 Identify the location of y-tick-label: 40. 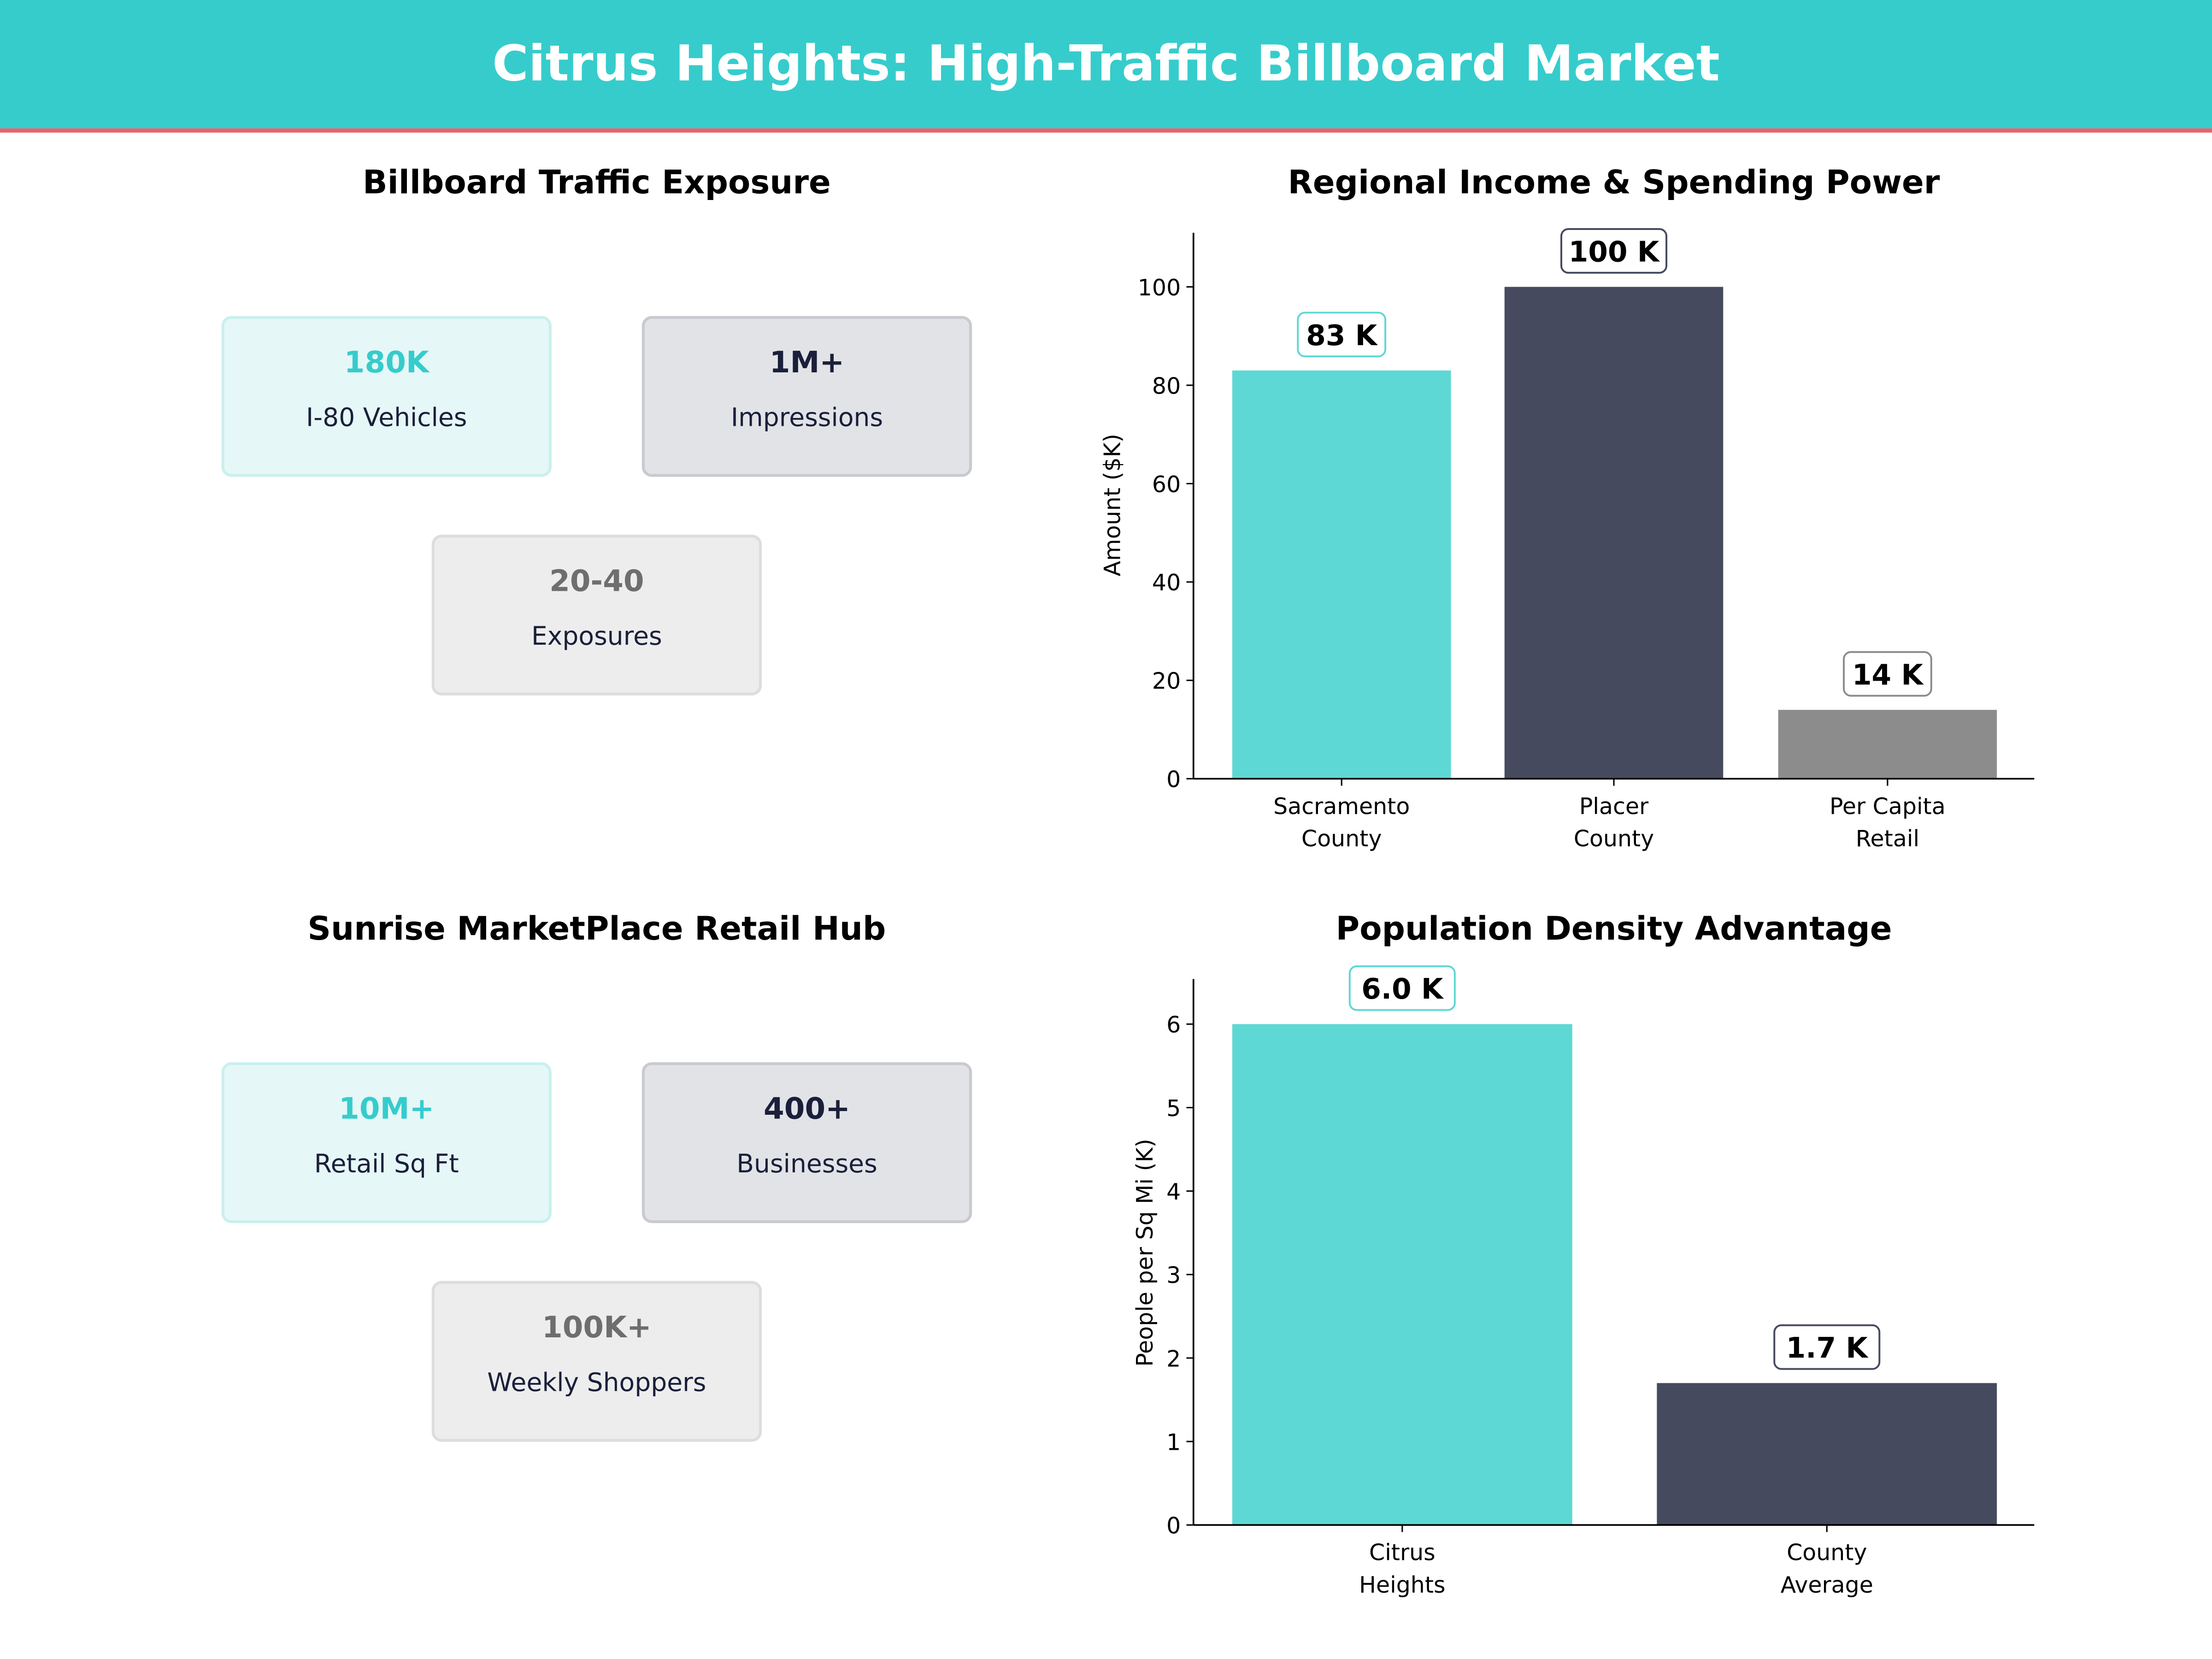
(1166, 583).